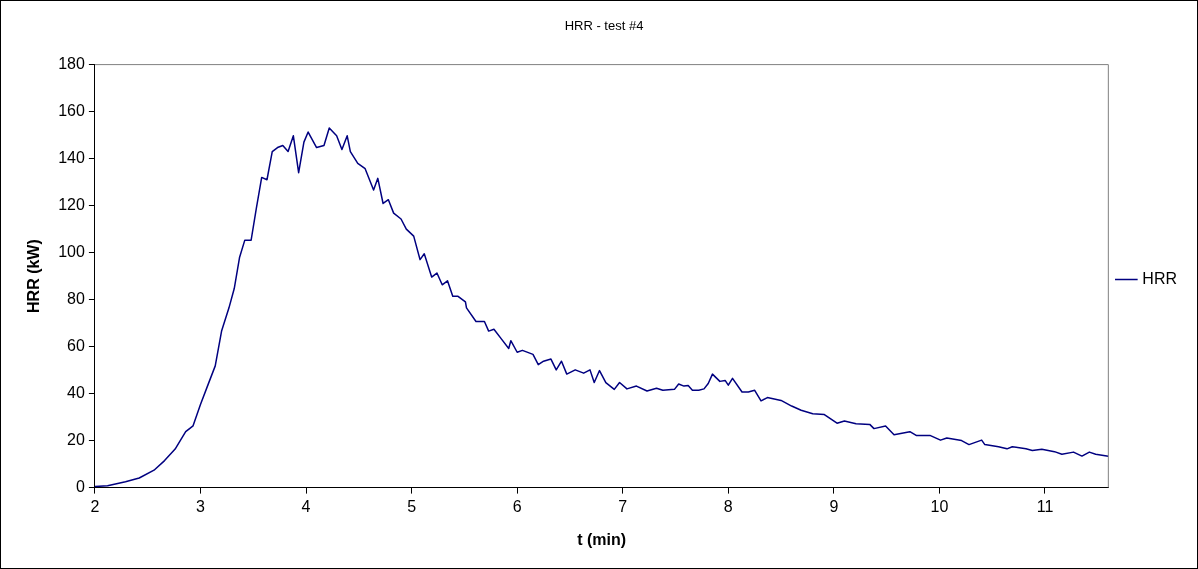  What do you see at coordinates (95, 506) in the screenshot?
I see `x-tick-label: 2` at bounding box center [95, 506].